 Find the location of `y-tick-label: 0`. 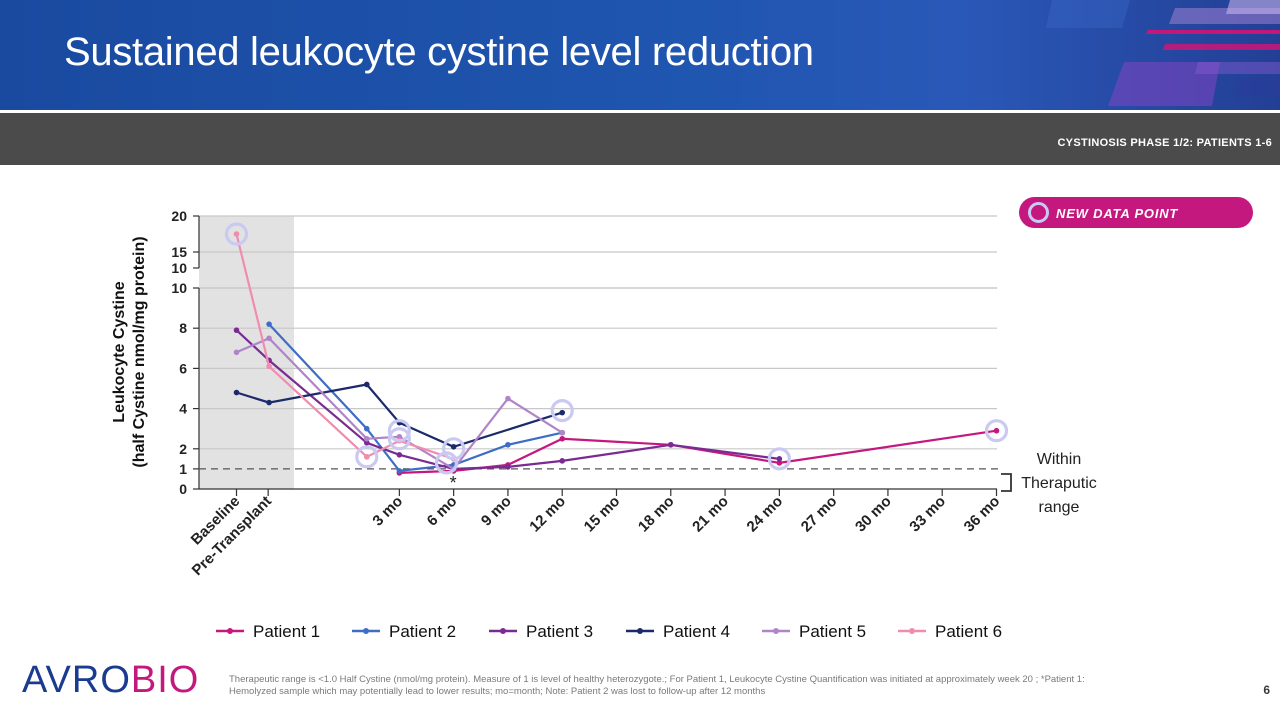

y-tick-label: 0 is located at coordinates (183, 489).